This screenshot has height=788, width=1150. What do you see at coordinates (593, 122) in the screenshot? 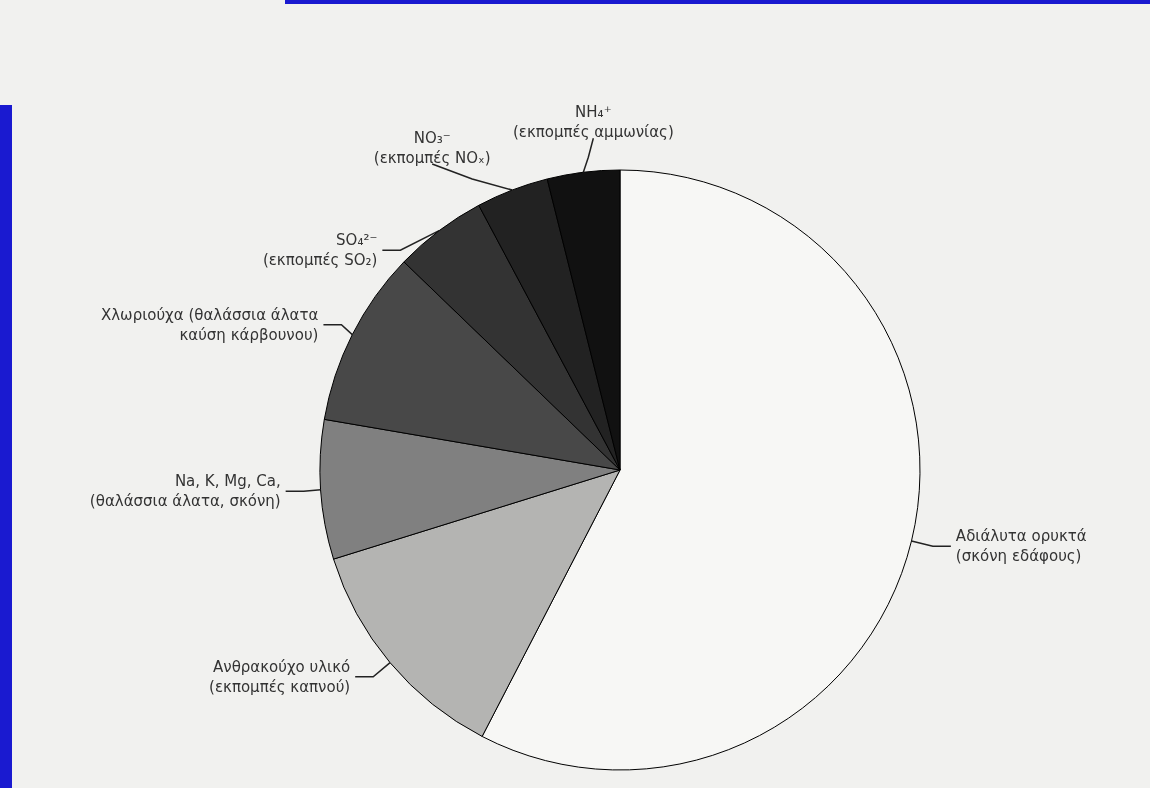
I see `slice-label: NH₄⁺ (εκπομπές αμμωνίας)` at bounding box center [593, 122].